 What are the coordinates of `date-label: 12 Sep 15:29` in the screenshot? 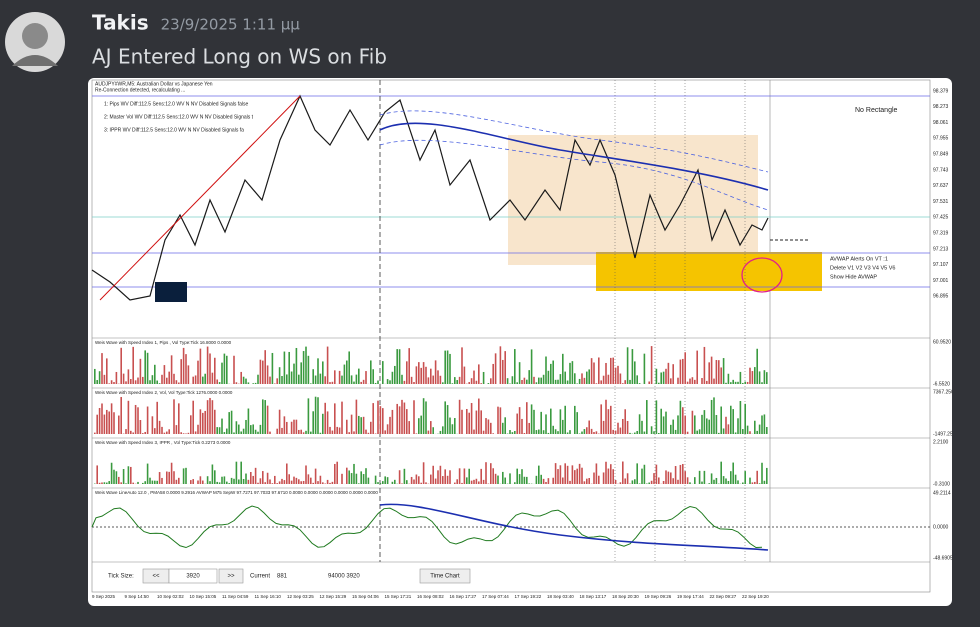 It's located at (333, 596).